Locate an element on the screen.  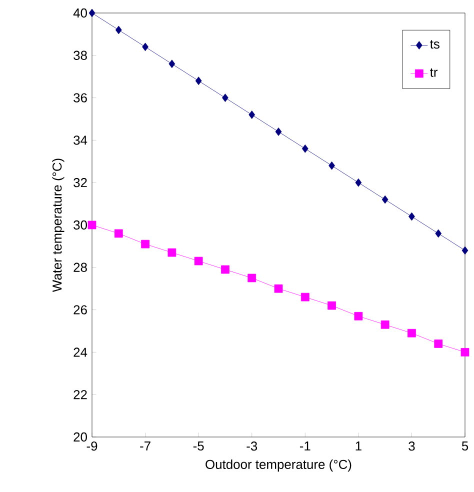
x-tick-label: -7 is located at coordinates (145, 446).